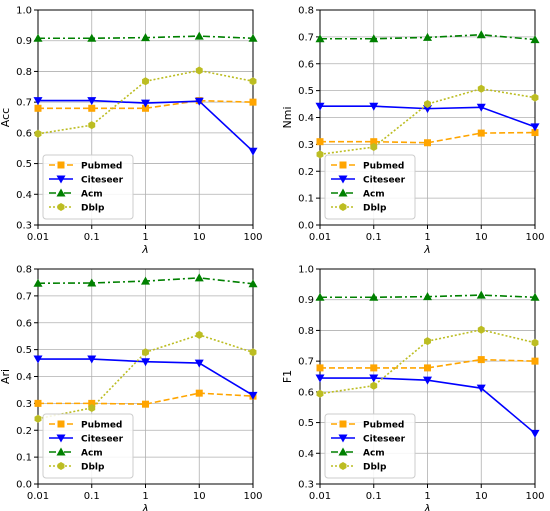  What do you see at coordinates (375, 209) in the screenshot?
I see `legend-label: Dblp` at bounding box center [375, 209].